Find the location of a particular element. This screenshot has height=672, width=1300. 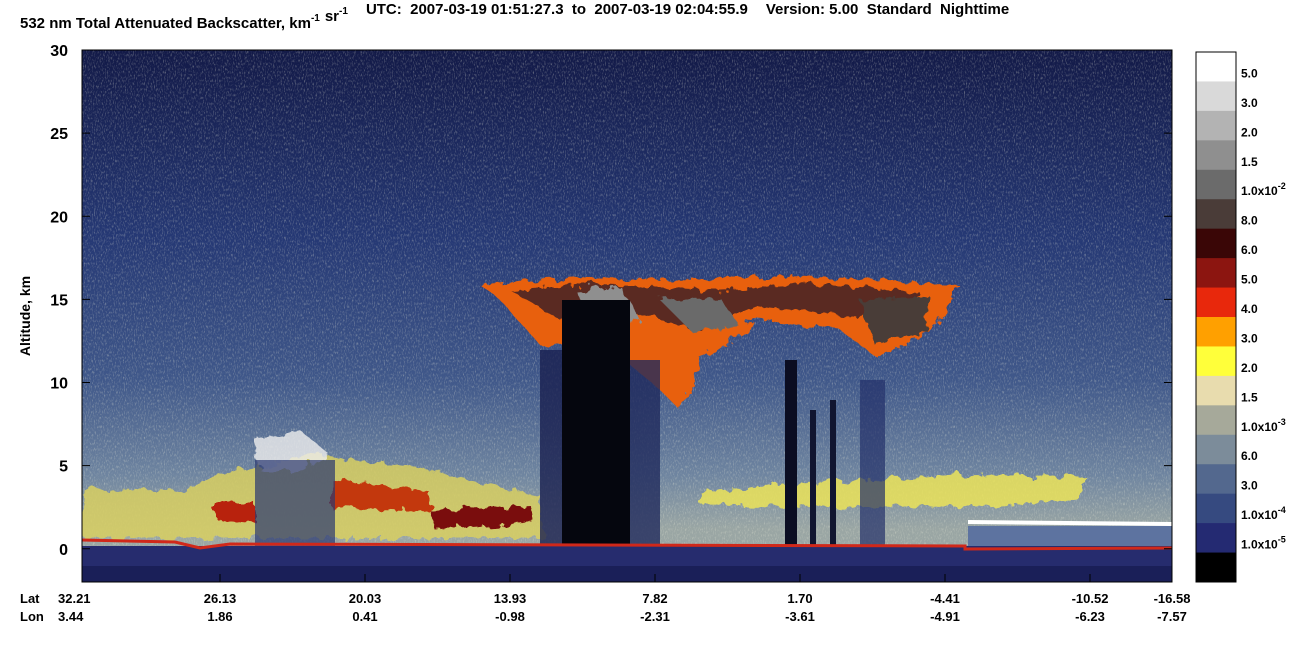

x-tick-label: -4.91 is located at coordinates (945, 616).